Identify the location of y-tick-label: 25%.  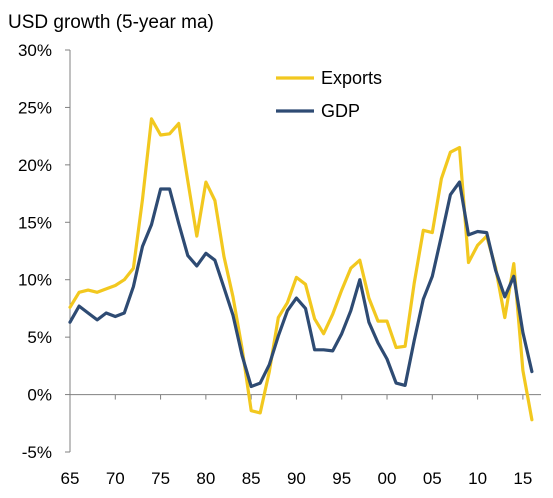
(35, 107).